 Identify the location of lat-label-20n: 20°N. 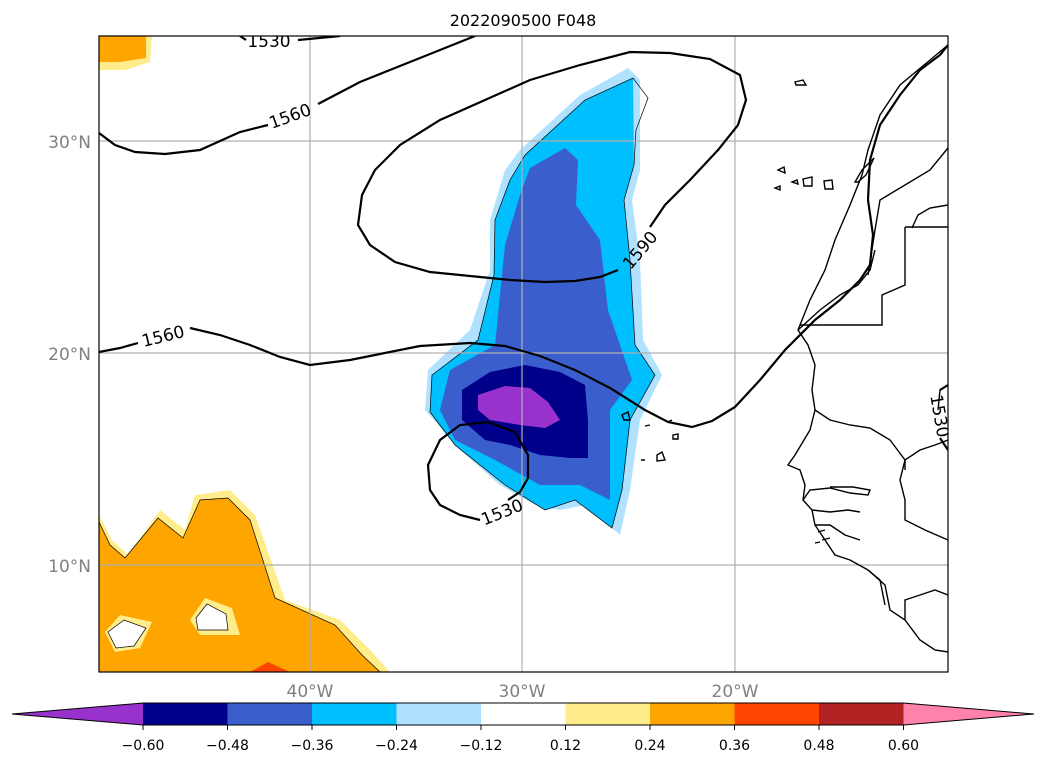
(69, 355).